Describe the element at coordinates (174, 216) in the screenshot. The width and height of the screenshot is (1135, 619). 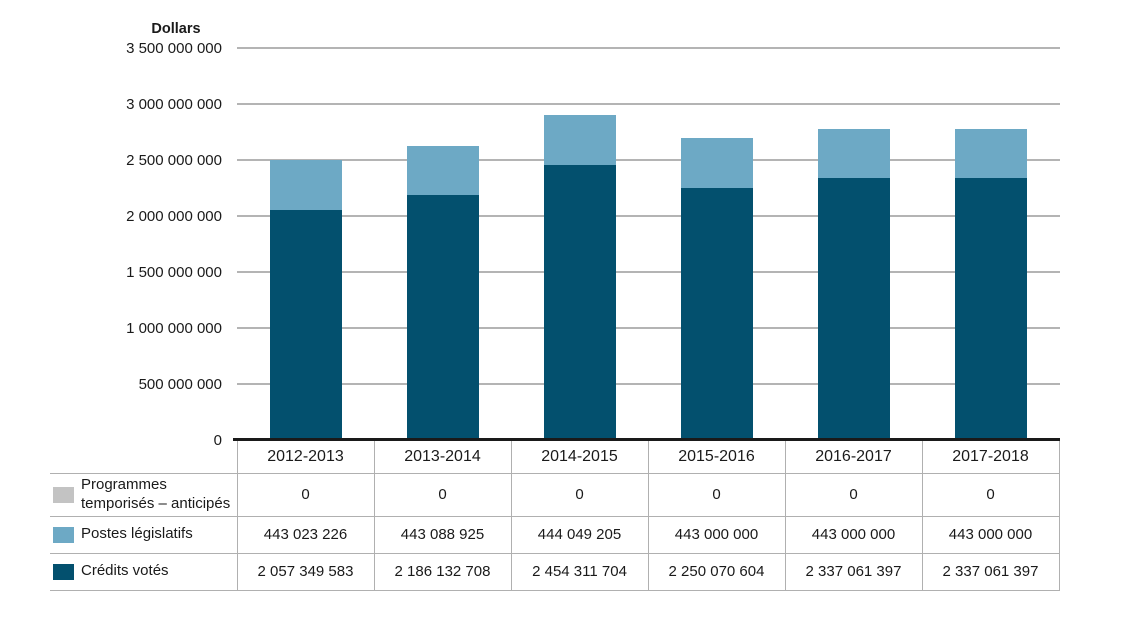
I see `y-tick-label: 2 000 000 000` at that location.